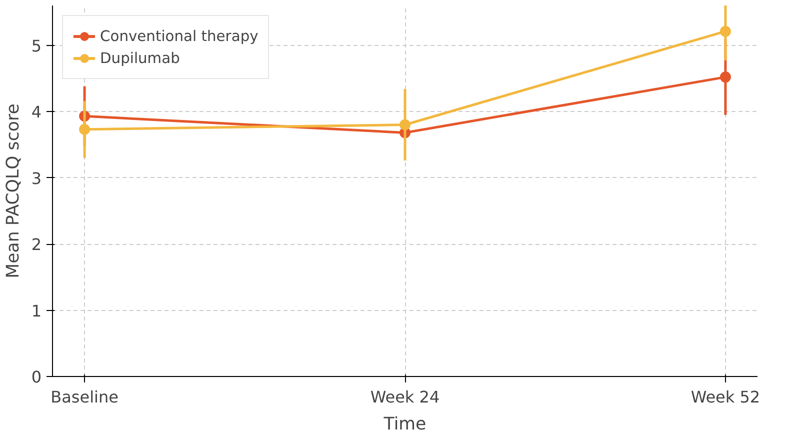  Describe the element at coordinates (36, 112) in the screenshot. I see `y-tick-label: 4` at that location.